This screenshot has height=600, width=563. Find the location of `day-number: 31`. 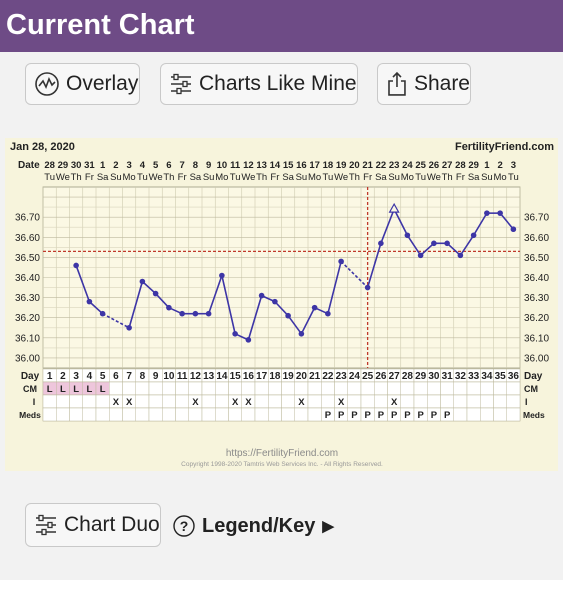

day-number: 31 is located at coordinates (448, 376).